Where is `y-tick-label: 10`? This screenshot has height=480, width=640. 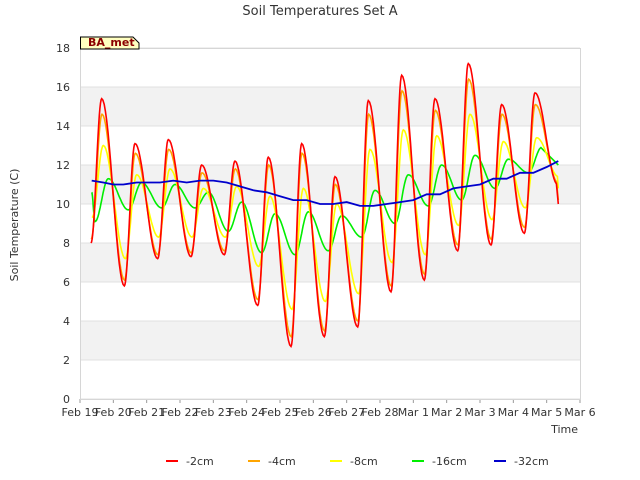 y-tick-label: 10 is located at coordinates (63, 204).